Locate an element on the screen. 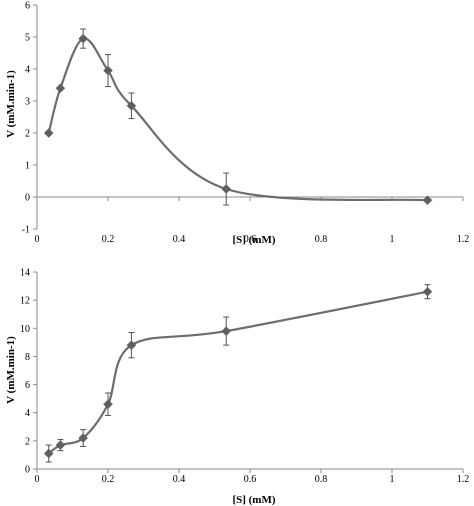 The image size is (474, 506). y-tick-label: 12 is located at coordinates (25, 301).